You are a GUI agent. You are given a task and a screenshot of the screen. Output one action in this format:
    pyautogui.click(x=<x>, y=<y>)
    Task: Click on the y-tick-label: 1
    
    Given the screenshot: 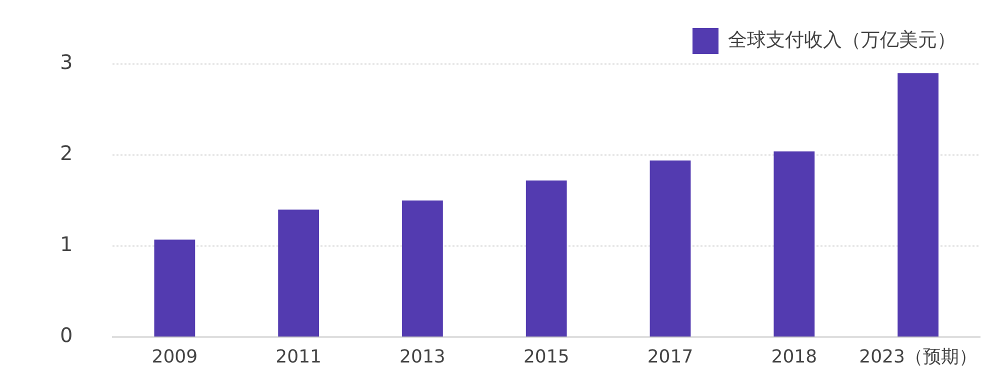 What is the action you would take?
    pyautogui.click(x=66, y=244)
    